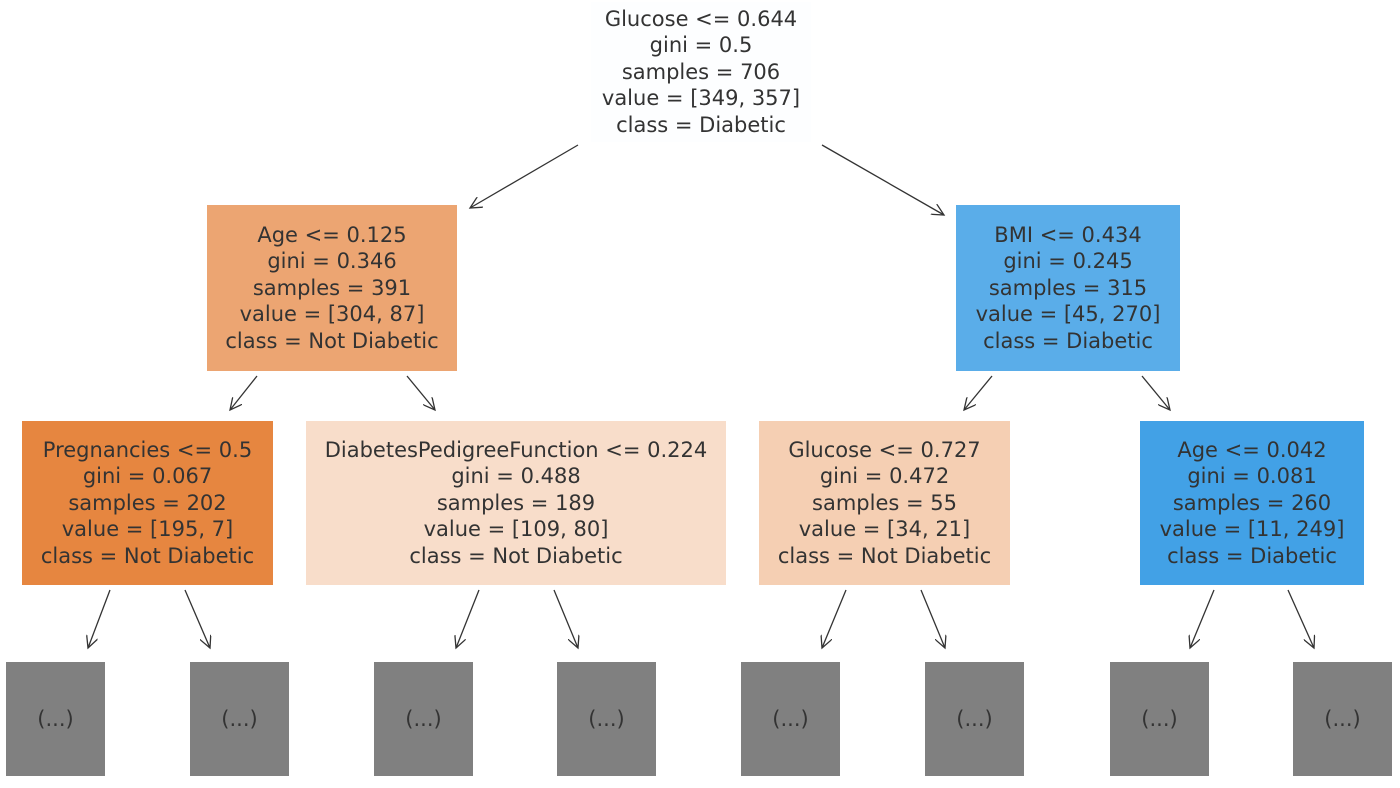 The height and width of the screenshot is (788, 1400). Describe the element at coordinates (147, 529) in the screenshot. I see `node-value: value = [195, 7]` at that location.